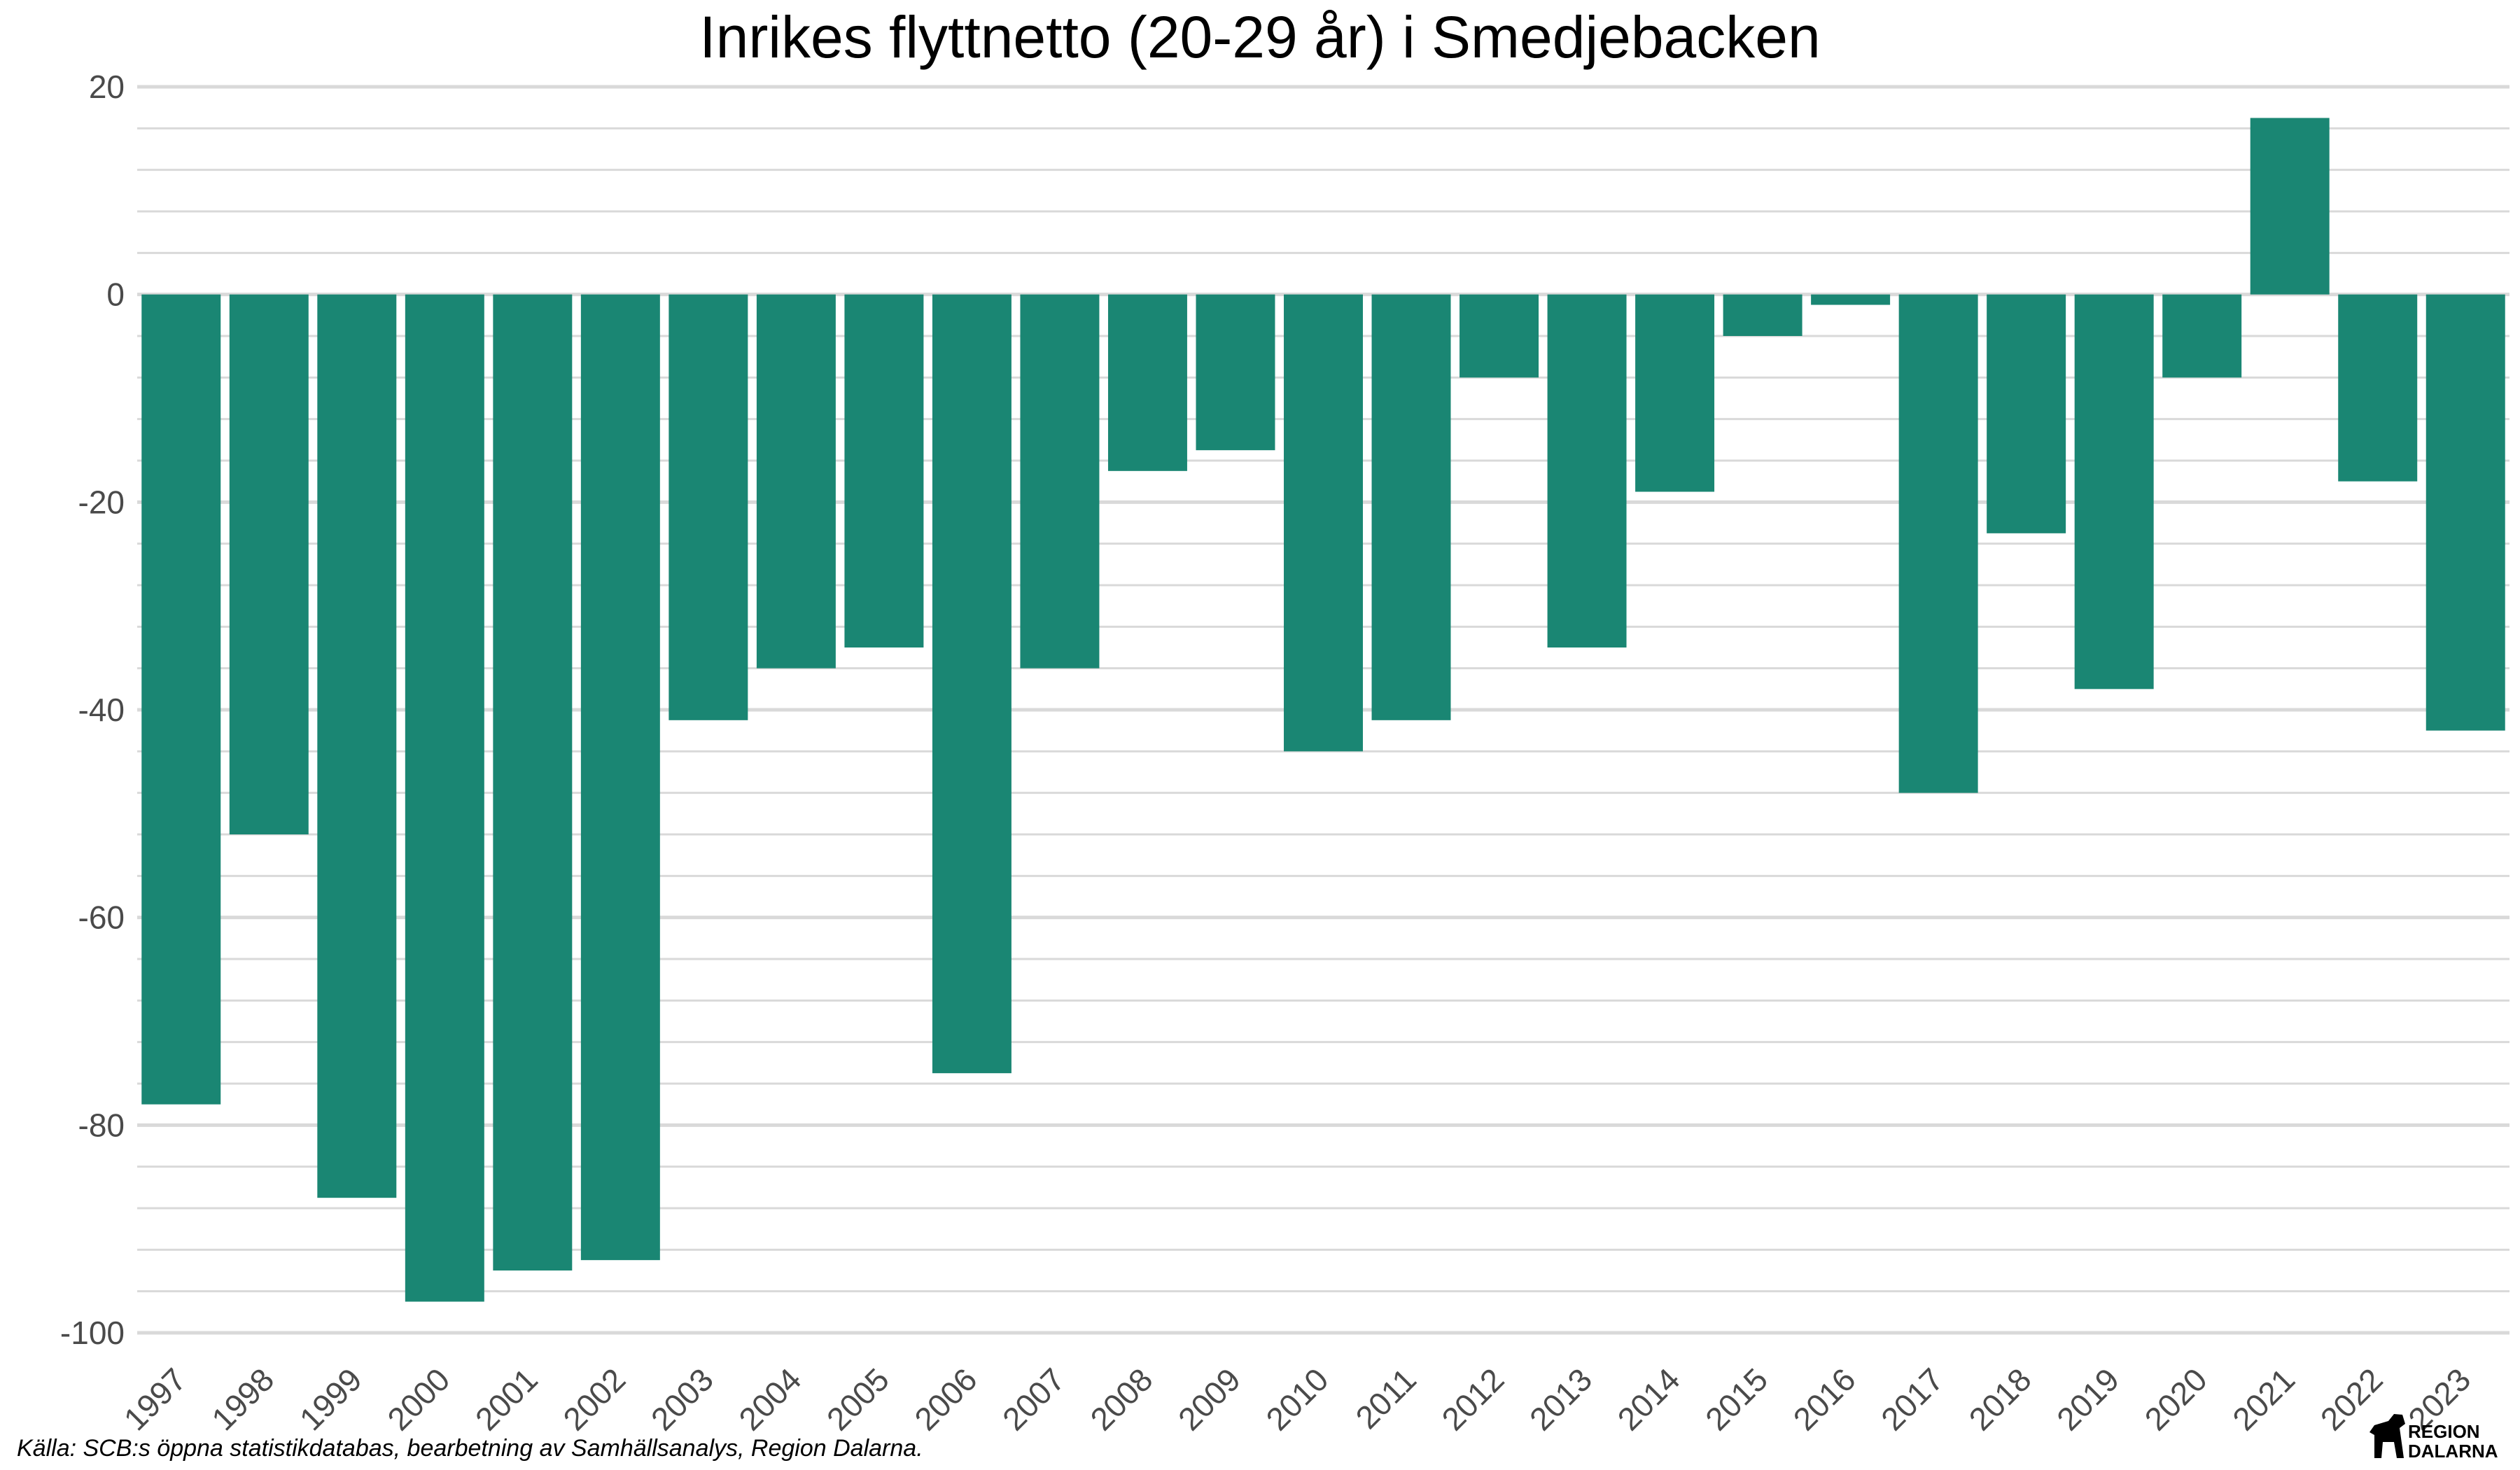 This screenshot has width=2520, height=1470. What do you see at coordinates (770, 1399) in the screenshot?
I see `x-tick-label: 2004` at bounding box center [770, 1399].